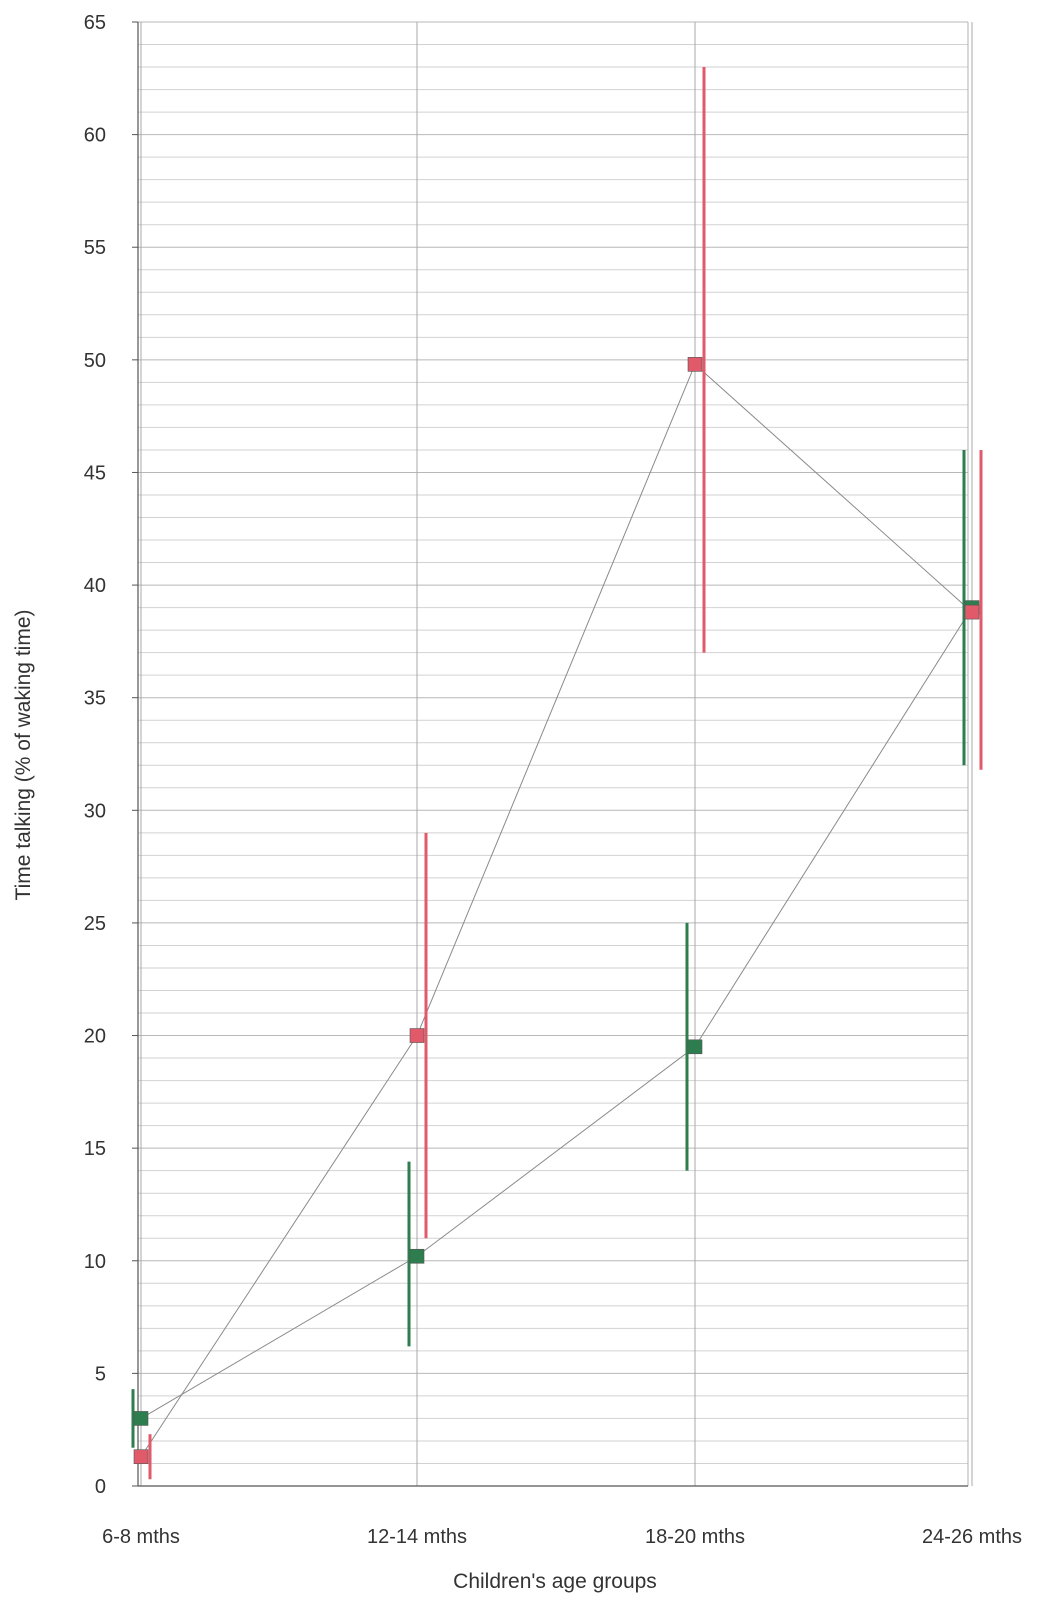  I want to click on x-tick-label: 6-8 mths, so click(141, 1537).